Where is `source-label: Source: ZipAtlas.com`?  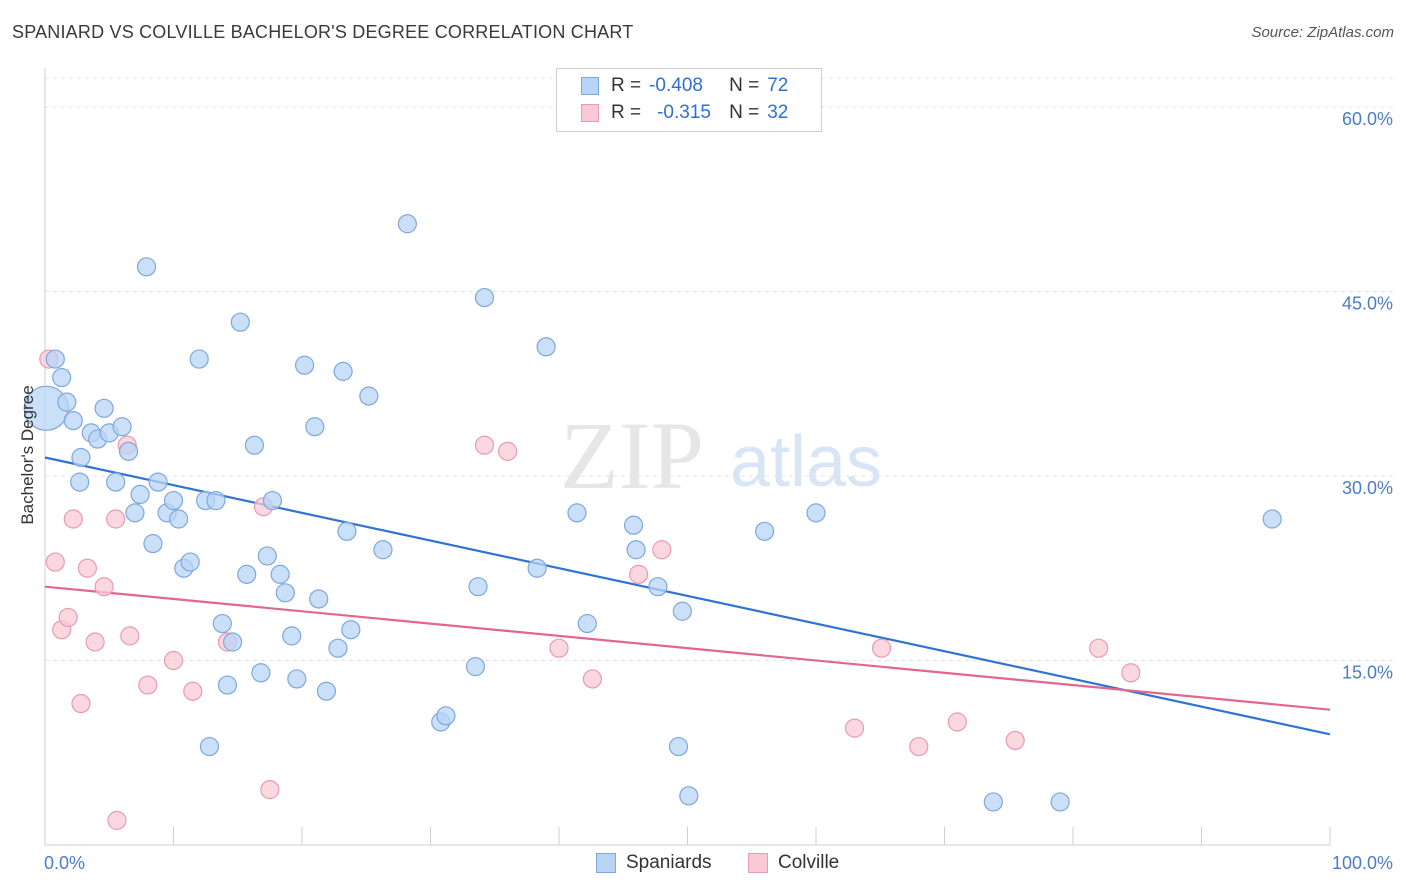
source-label: Source: ZipAtlas.com is located at coordinates (1322, 32).